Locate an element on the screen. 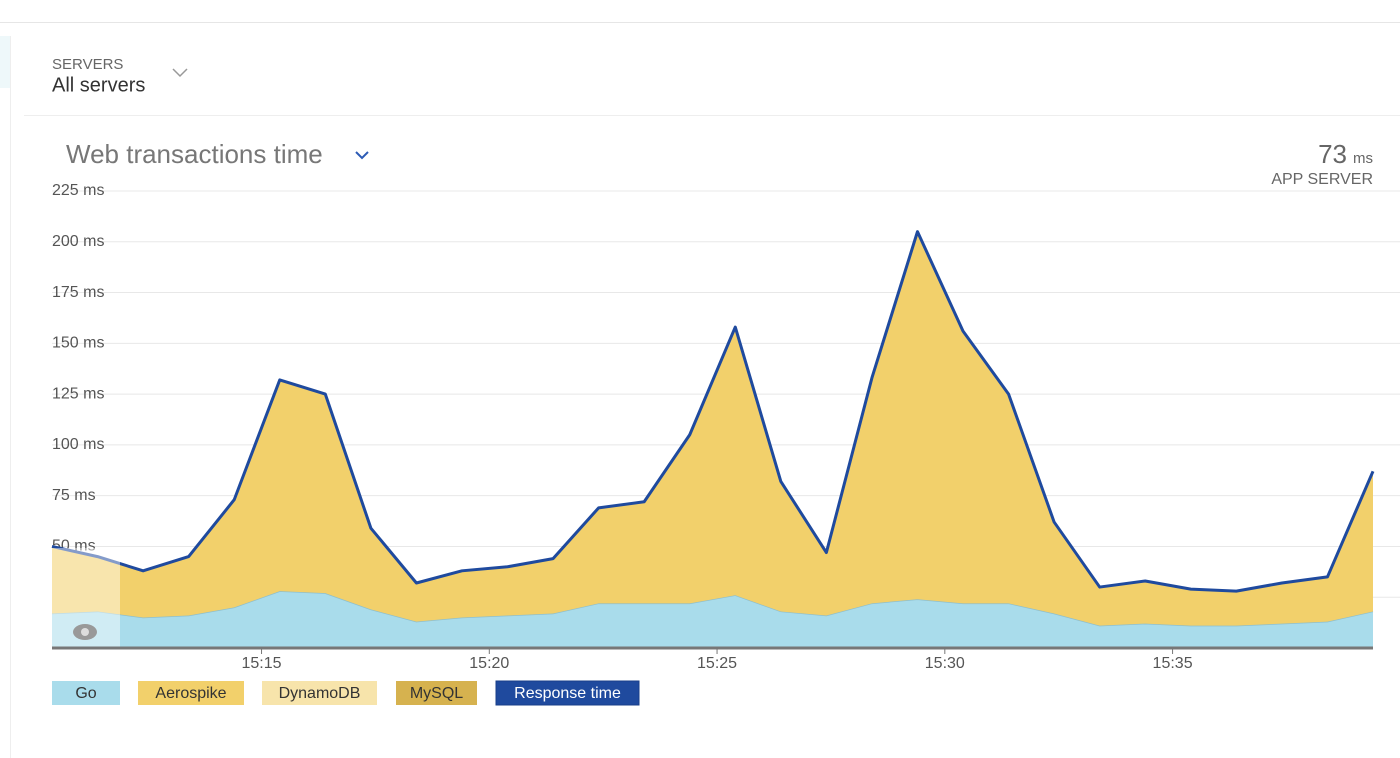  legend-item: Go is located at coordinates (86, 693).